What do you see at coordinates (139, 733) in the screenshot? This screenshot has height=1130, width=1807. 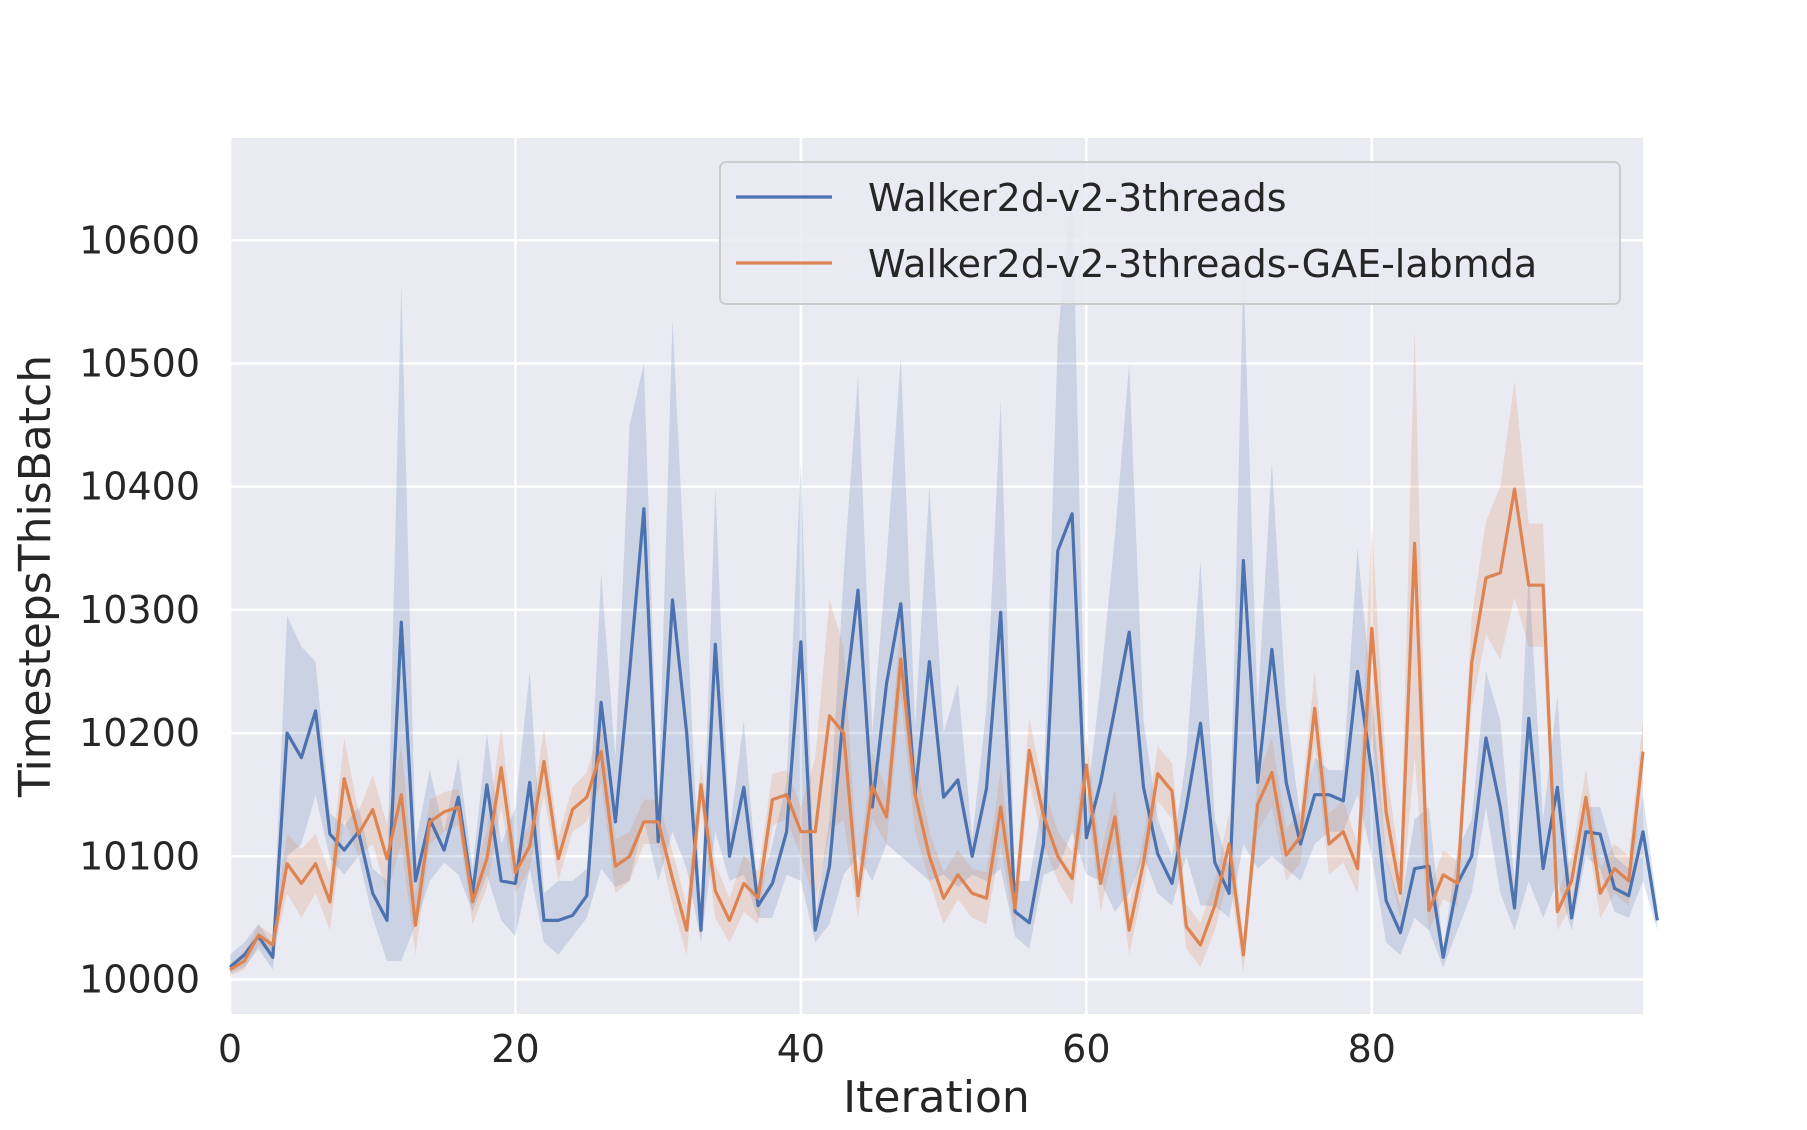 I see `y-tick-label: 10200` at bounding box center [139, 733].